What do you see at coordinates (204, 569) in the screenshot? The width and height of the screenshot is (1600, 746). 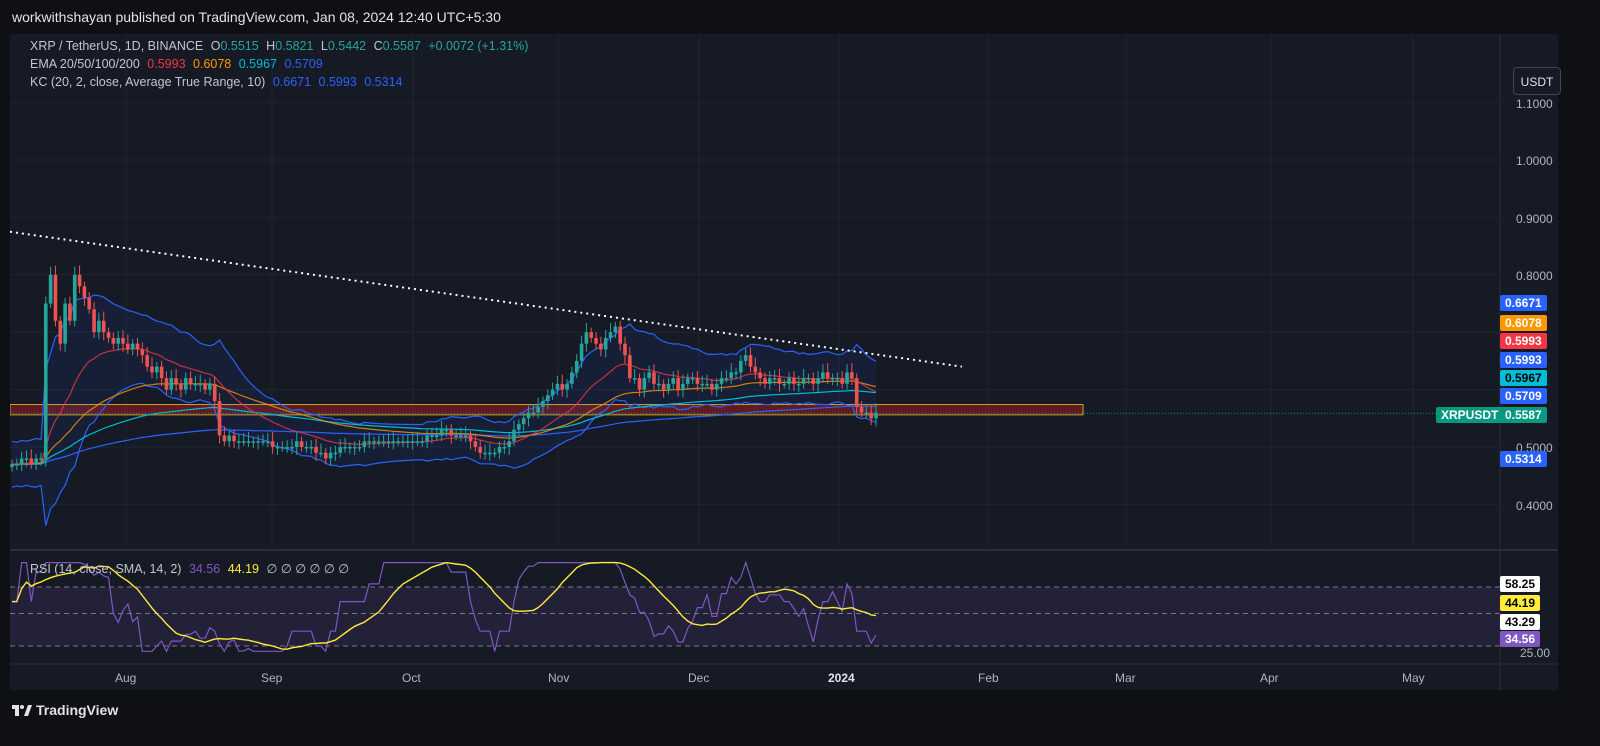 I see `legend-rsi-value: 34.56` at bounding box center [204, 569].